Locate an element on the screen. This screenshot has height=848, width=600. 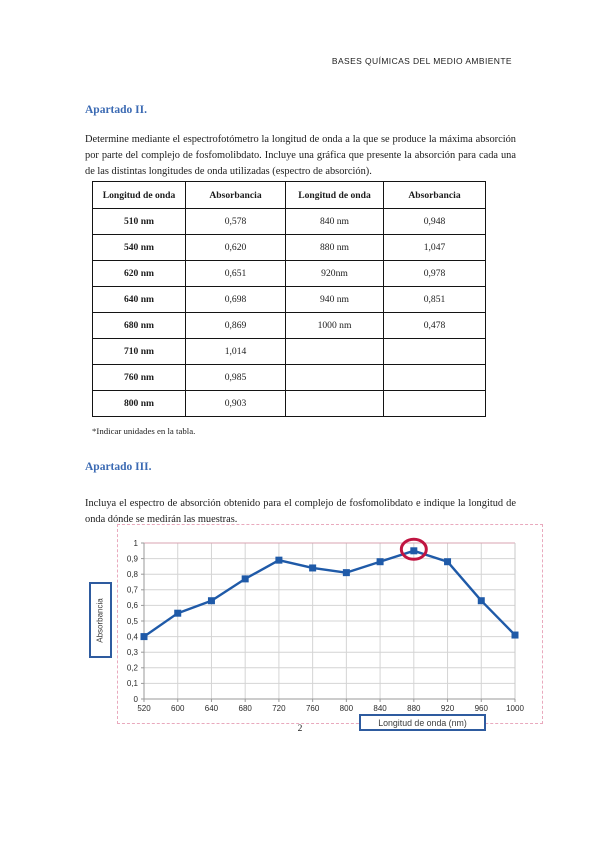
x-tick-label: 720 is located at coordinates (279, 708).